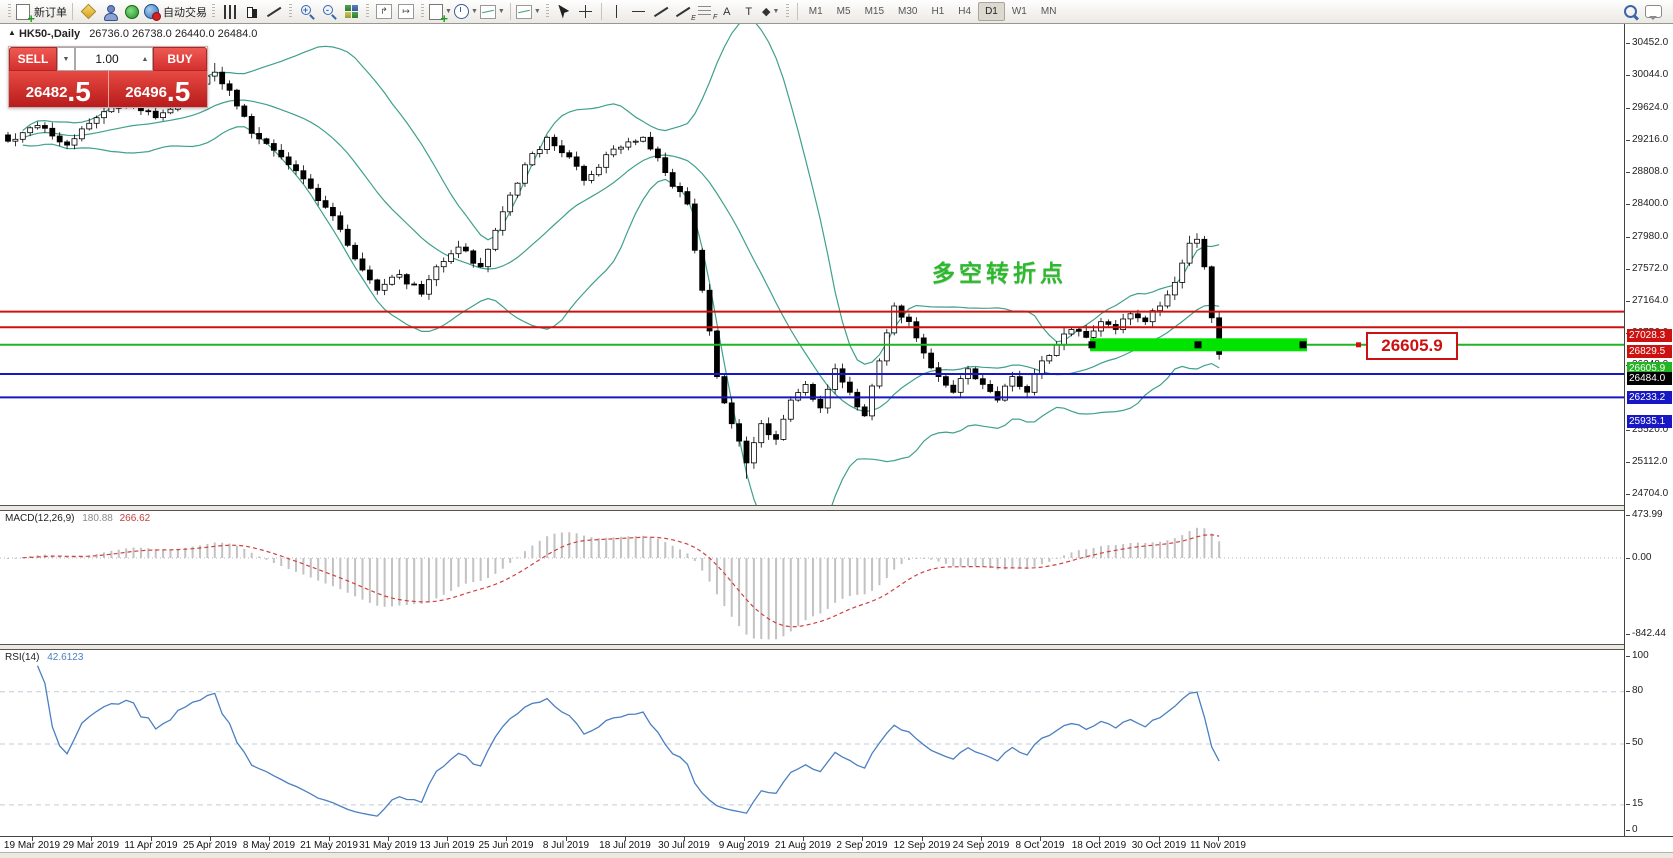  I want to click on axis-tick-label: 25112.0, so click(1650, 461).